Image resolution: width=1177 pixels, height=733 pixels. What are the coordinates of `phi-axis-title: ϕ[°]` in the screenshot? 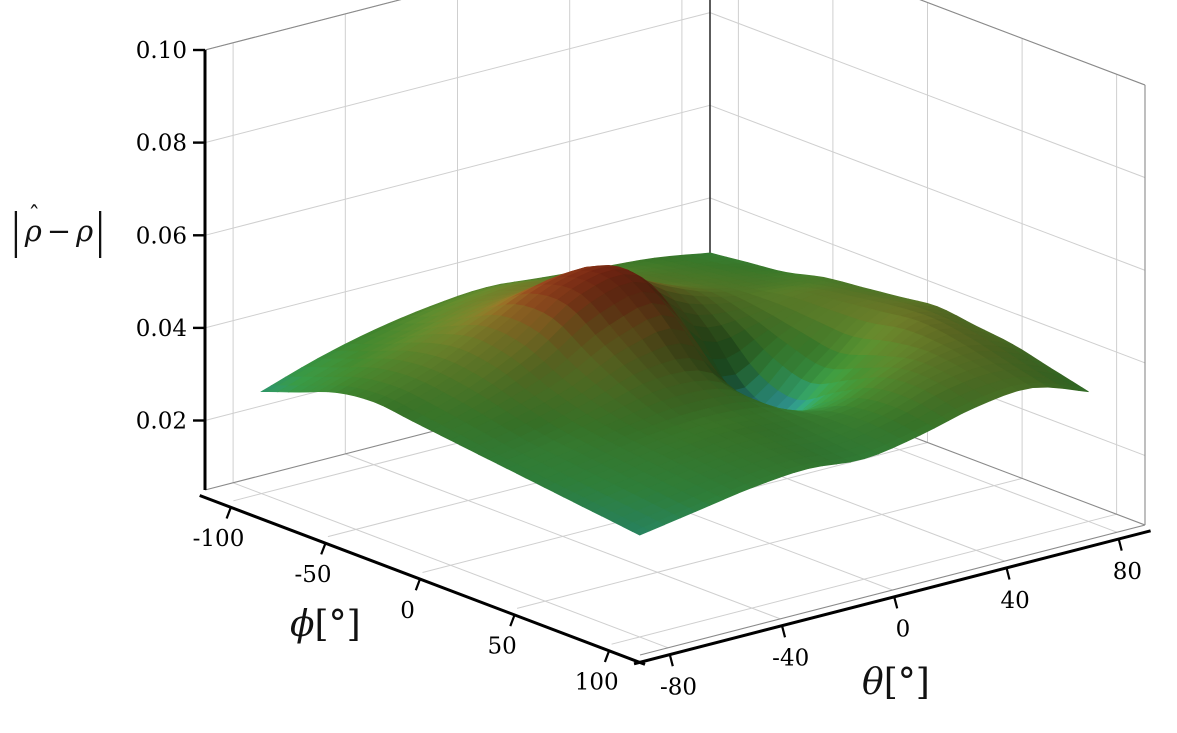 It's located at (325, 624).